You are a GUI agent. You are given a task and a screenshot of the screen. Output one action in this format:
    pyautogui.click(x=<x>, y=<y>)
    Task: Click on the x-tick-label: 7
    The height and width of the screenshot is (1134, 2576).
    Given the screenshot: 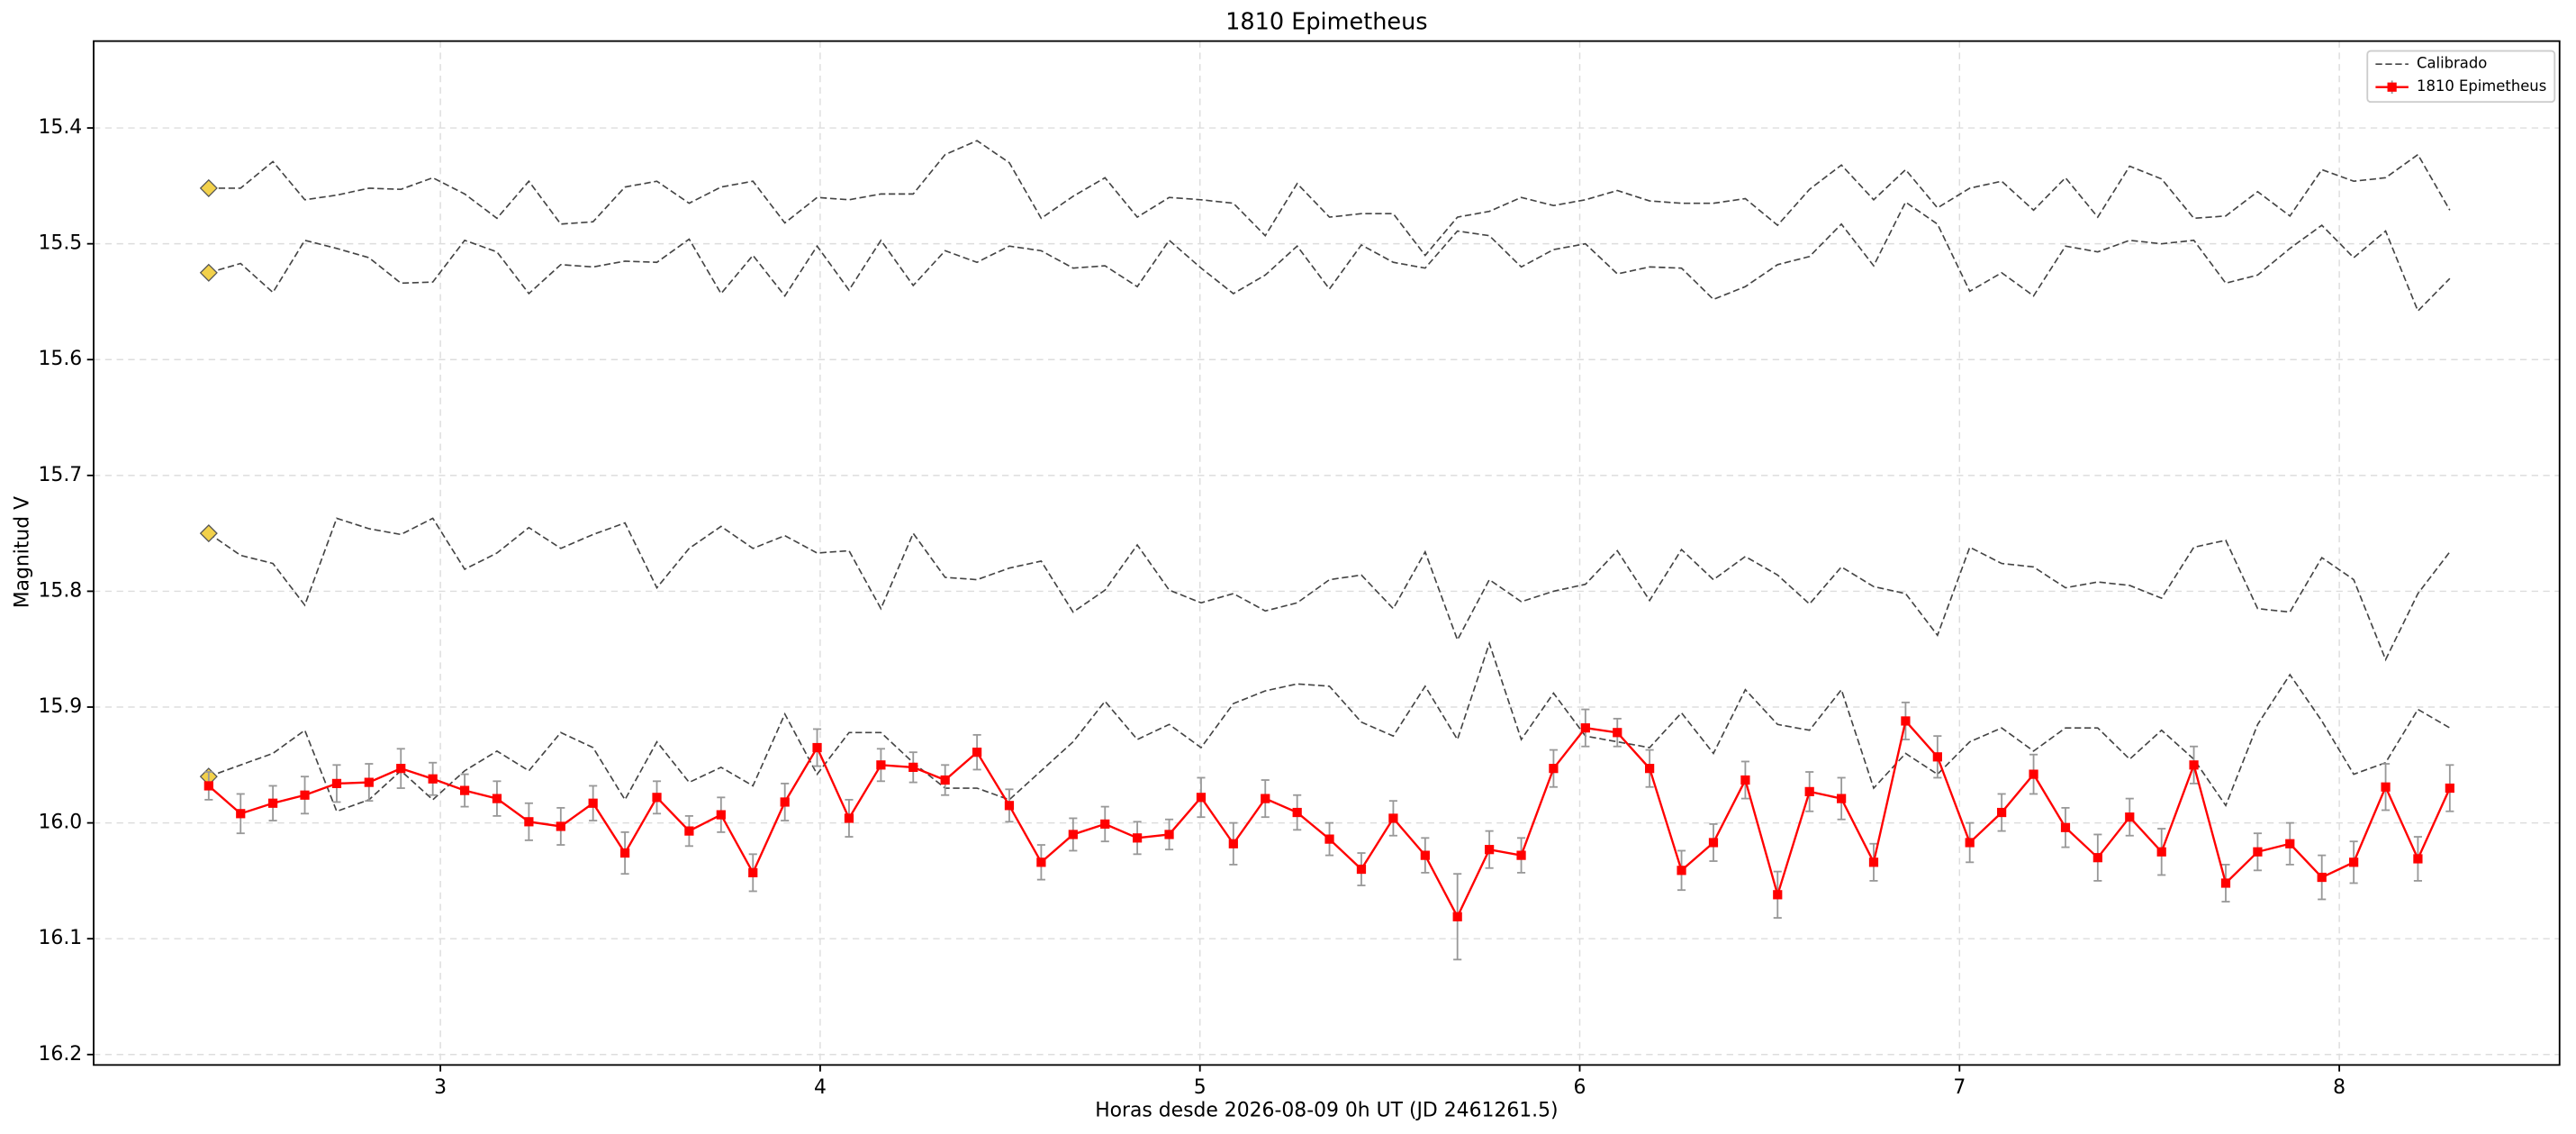 What is the action you would take?
    pyautogui.click(x=1959, y=1087)
    